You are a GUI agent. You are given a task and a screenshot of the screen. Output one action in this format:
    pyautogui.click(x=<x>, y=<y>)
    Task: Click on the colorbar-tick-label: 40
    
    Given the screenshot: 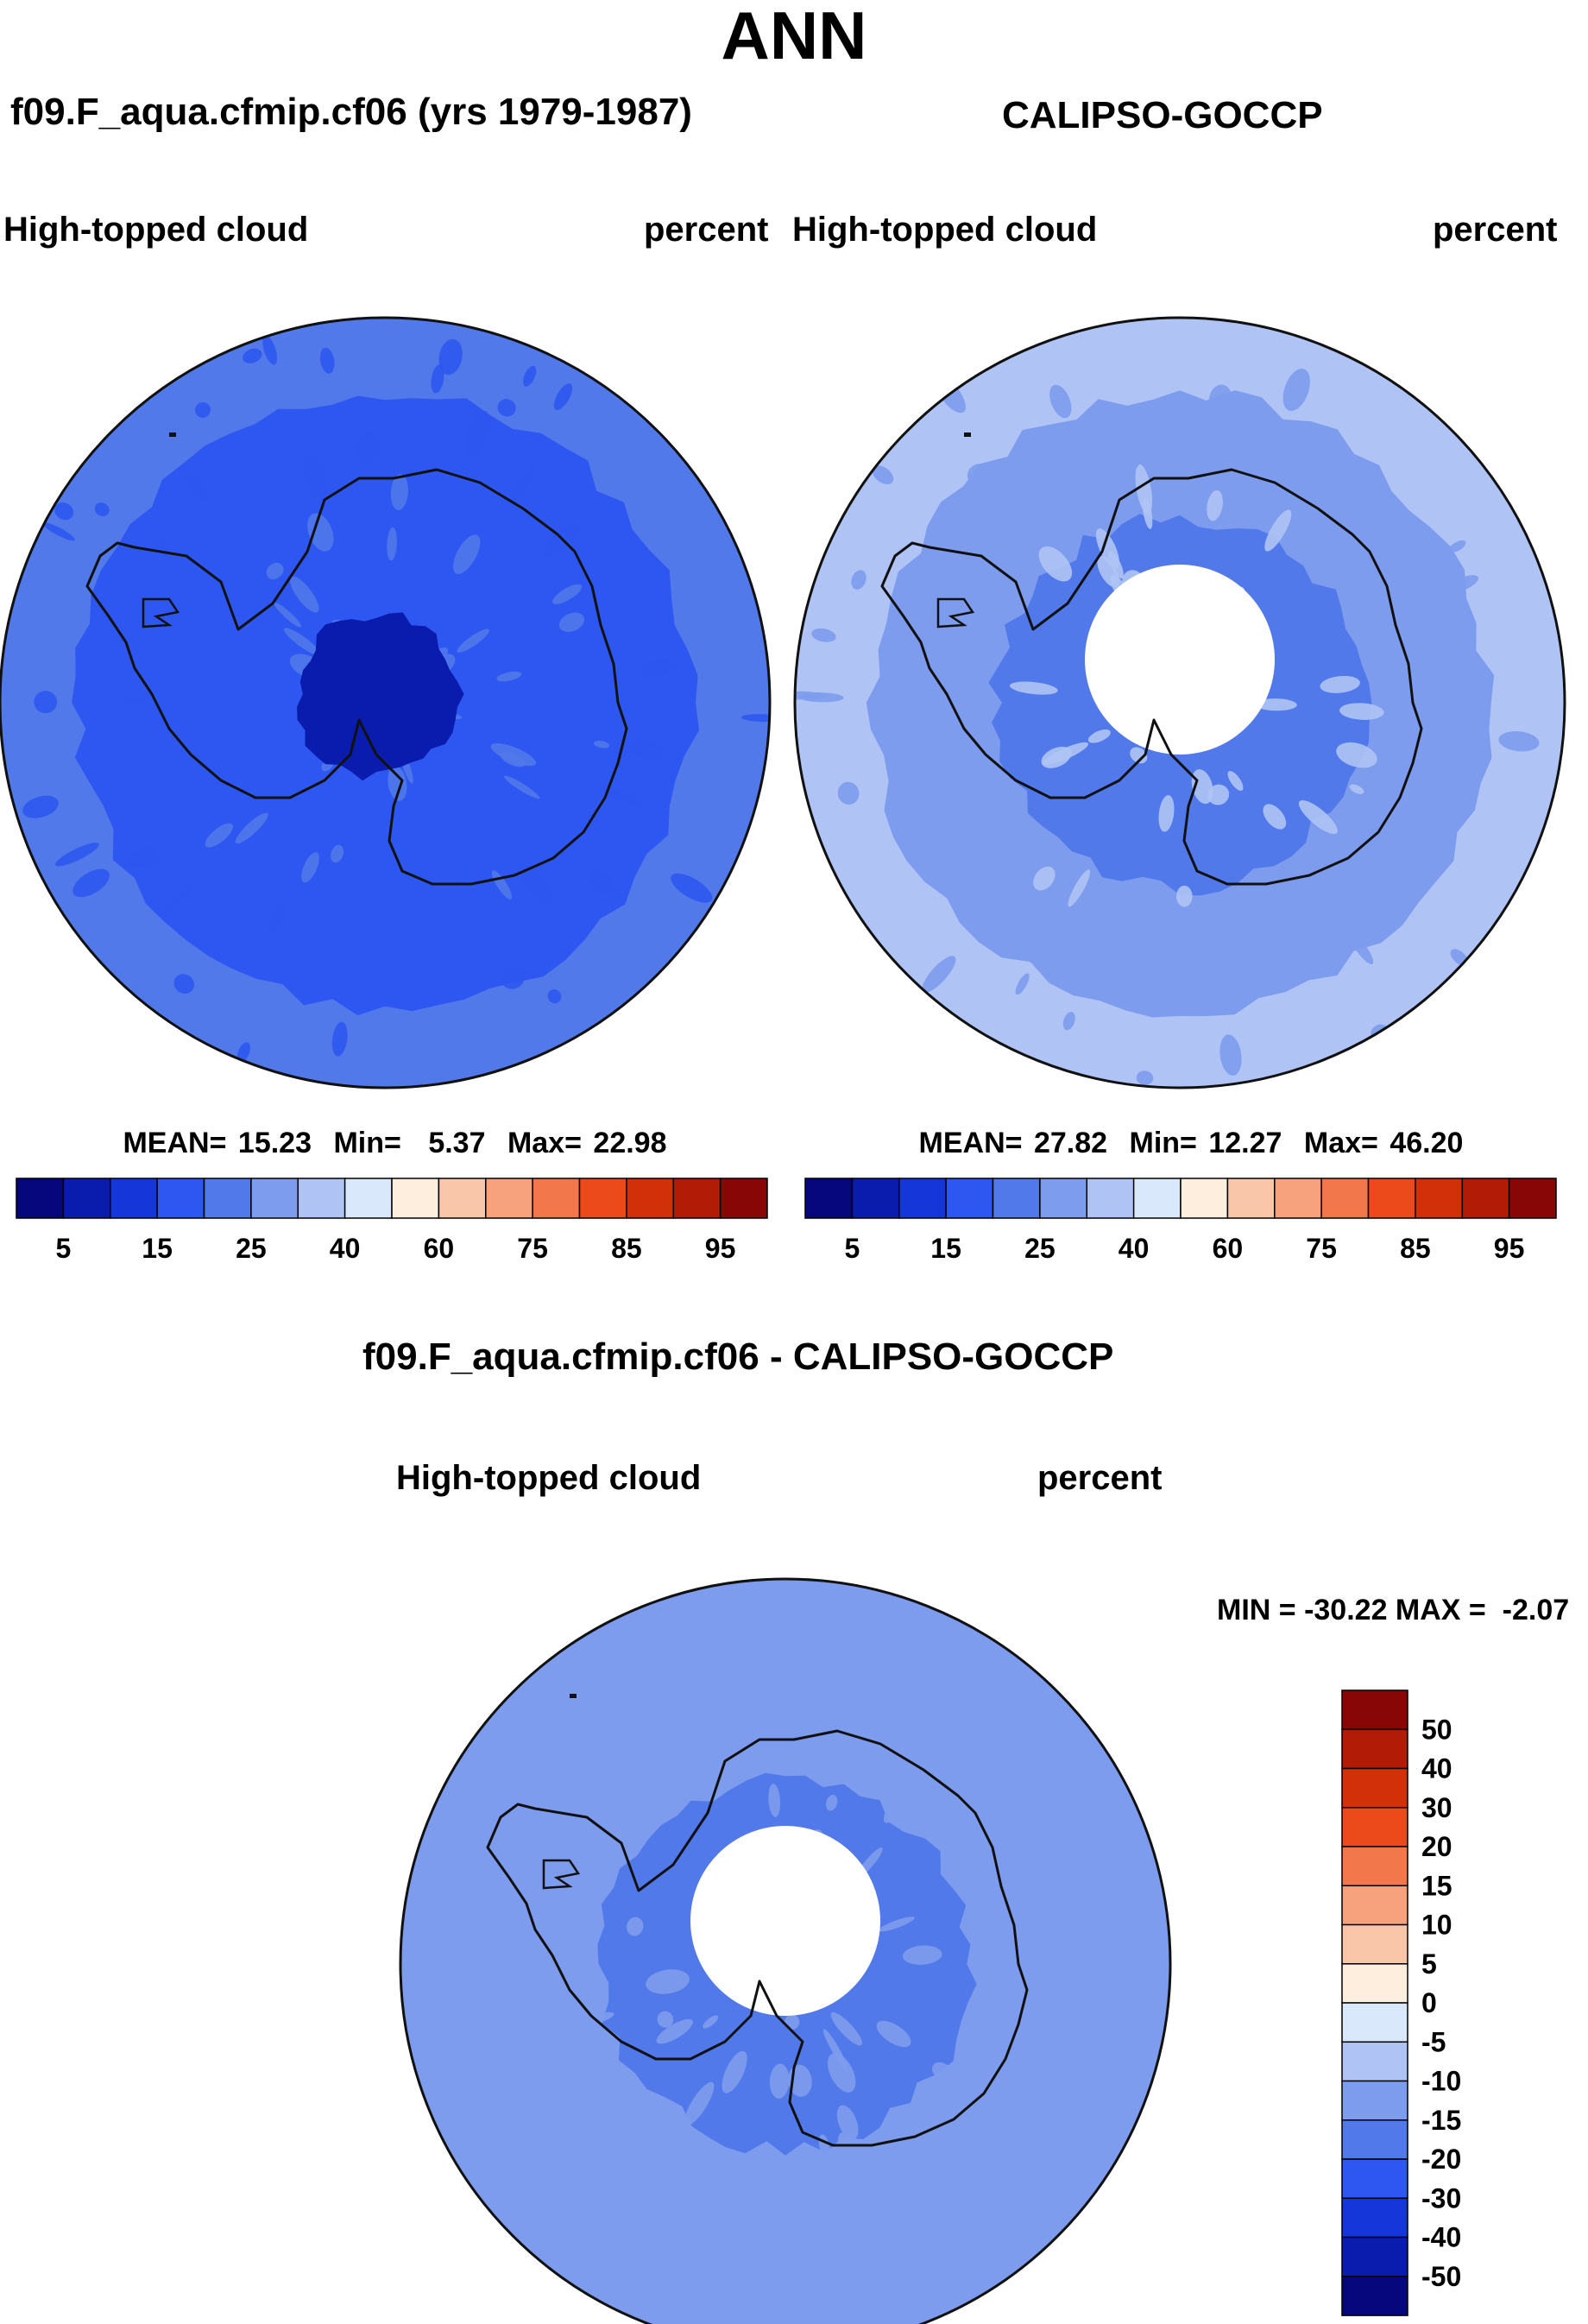 What is the action you would take?
    pyautogui.click(x=346, y=1248)
    